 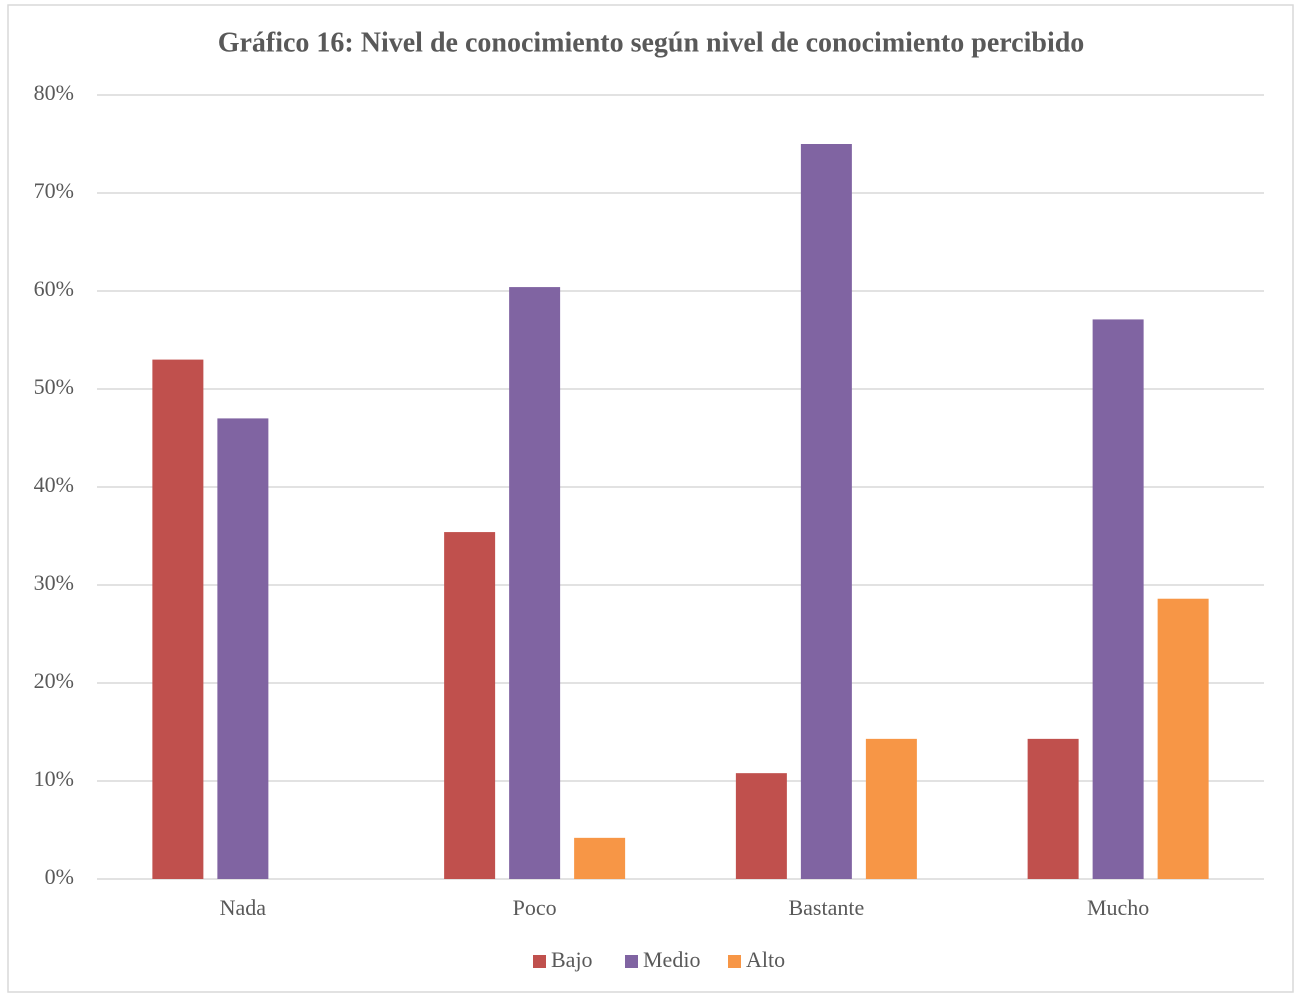 I want to click on legend-label: Medio, so click(x=671, y=959).